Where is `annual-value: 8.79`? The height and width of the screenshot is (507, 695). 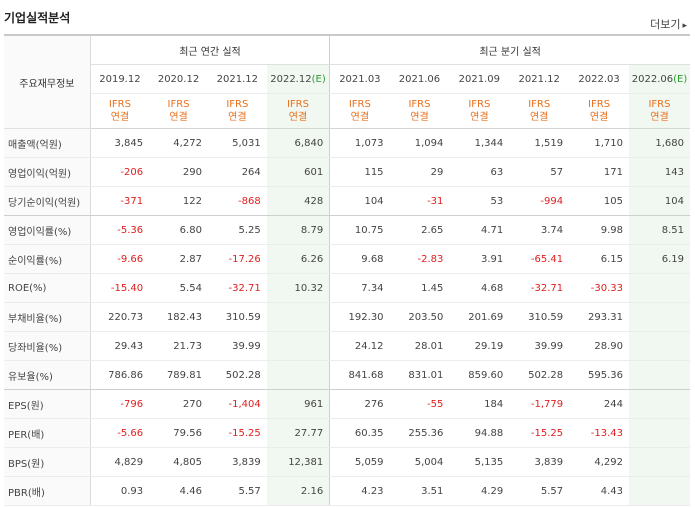 annual-value: 8.79 is located at coordinates (298, 230).